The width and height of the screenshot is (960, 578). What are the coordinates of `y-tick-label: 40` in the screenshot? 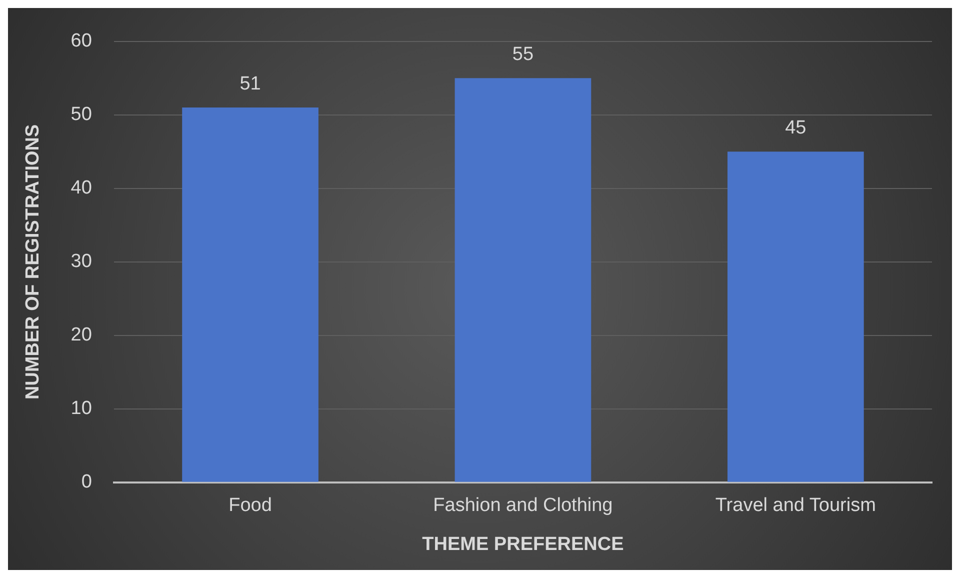 It's located at (81, 188).